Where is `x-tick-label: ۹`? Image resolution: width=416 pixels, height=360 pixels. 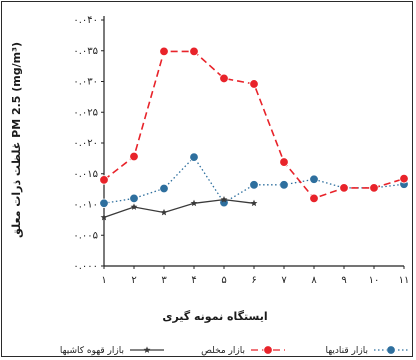
x-tick-label: ۹ is located at coordinates (343, 280).